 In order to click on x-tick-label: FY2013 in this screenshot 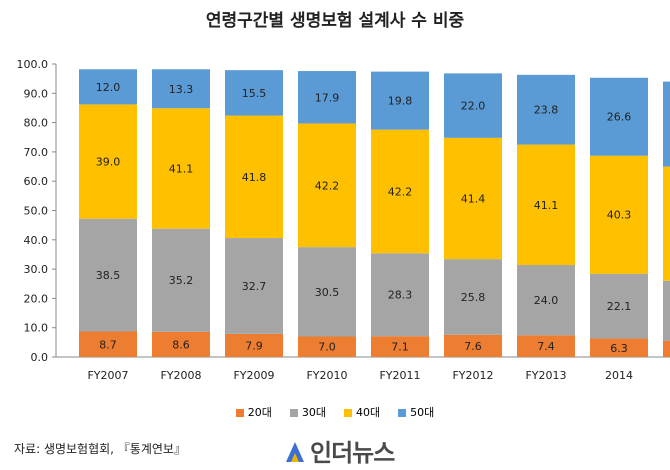, I will do `click(545, 375)`.